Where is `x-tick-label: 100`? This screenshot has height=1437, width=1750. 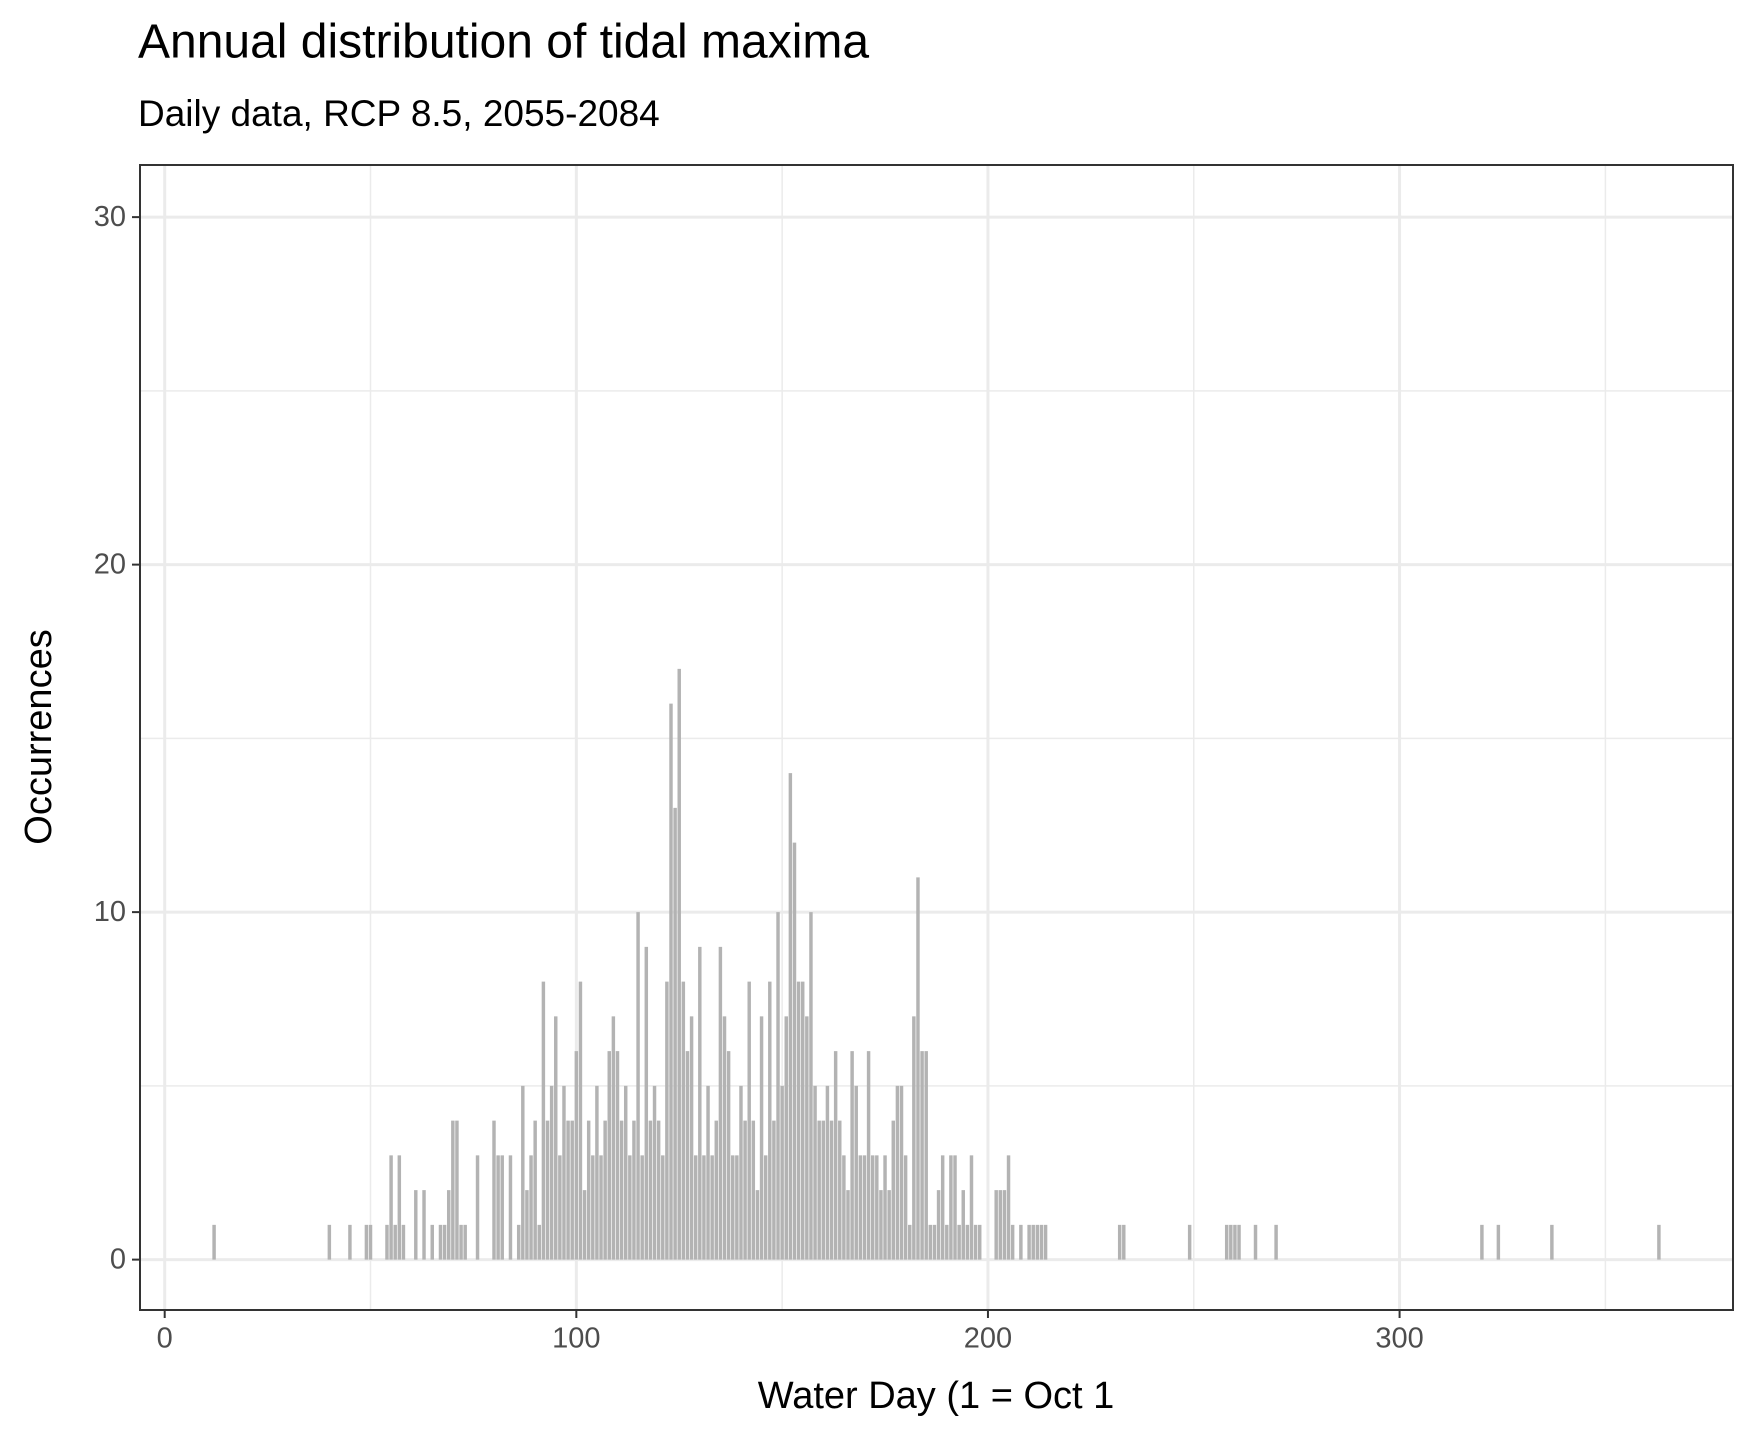
x-tick-label: 100 is located at coordinates (576, 1339).